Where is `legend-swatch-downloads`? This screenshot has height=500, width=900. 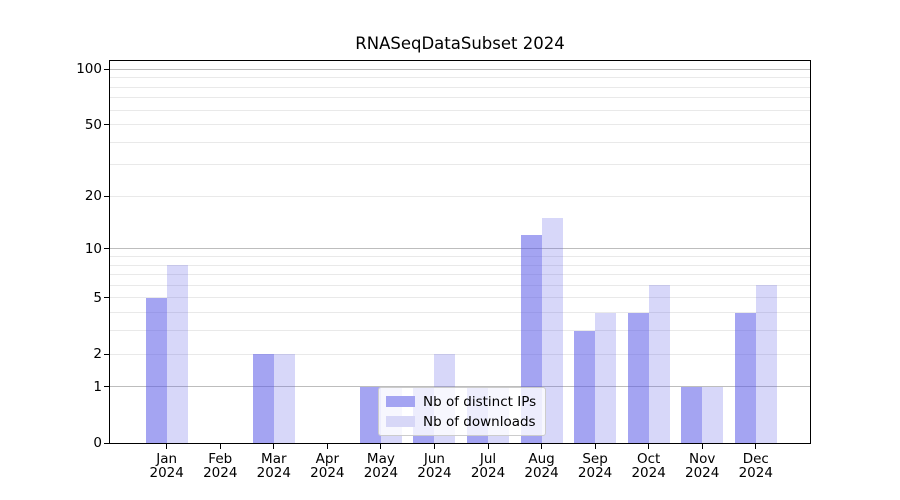
legend-swatch-downloads is located at coordinates (400, 421).